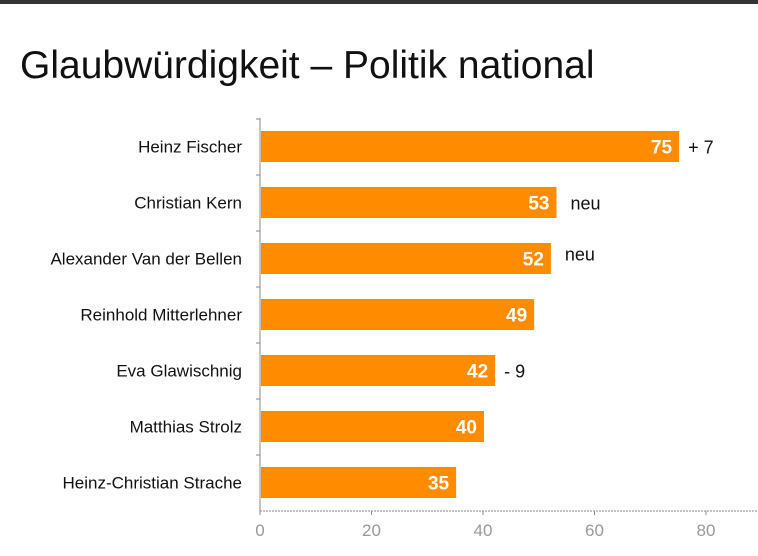 This screenshot has width=758, height=556. Describe the element at coordinates (190, 147) in the screenshot. I see `category-label: Heinz Fischer` at that location.